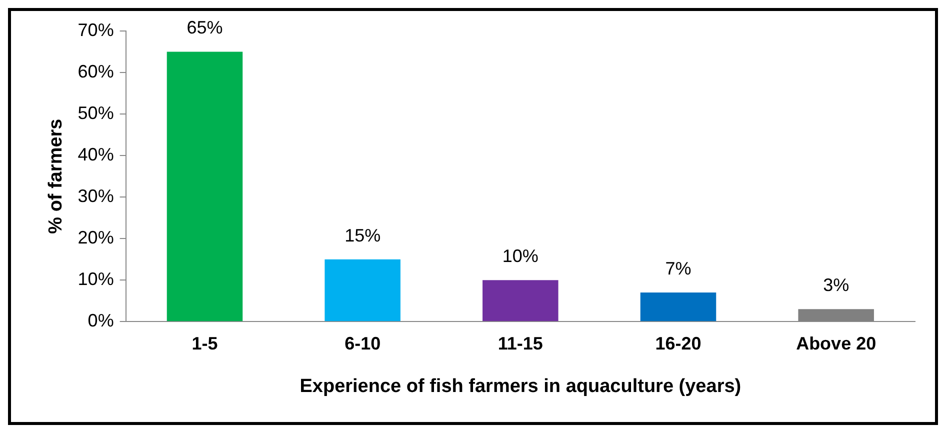 This screenshot has width=946, height=433. Describe the element at coordinates (362, 235) in the screenshot. I see `data-label: 15%` at that location.